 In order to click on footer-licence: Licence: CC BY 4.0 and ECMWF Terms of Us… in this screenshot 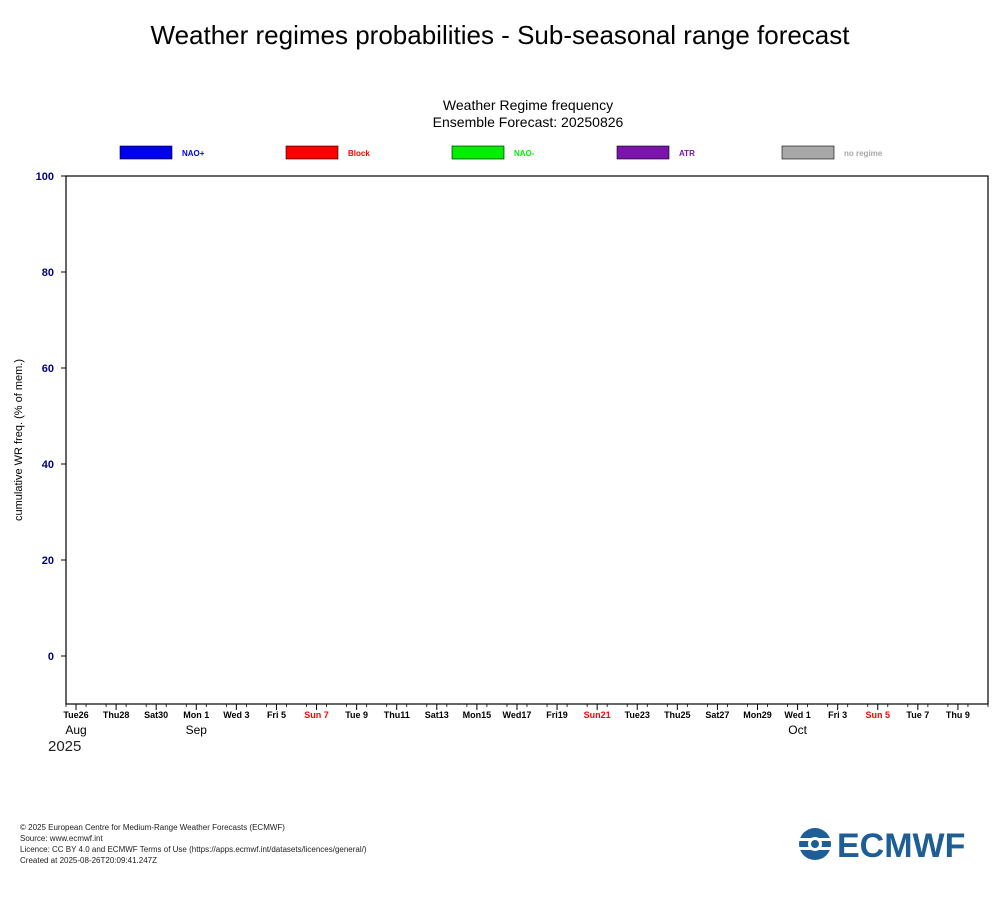, I will do `click(193, 849)`.